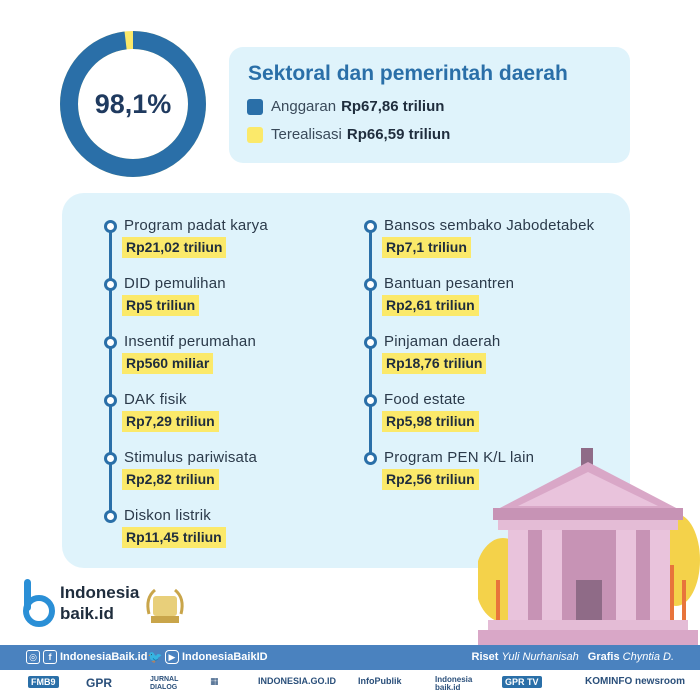  I want to click on item-value: Rp11,45 triliun, so click(174, 537).